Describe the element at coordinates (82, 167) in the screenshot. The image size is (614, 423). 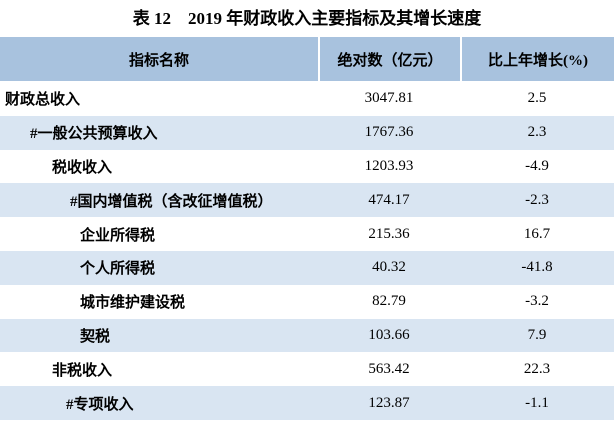
I see `row-label: 税收收入` at that location.